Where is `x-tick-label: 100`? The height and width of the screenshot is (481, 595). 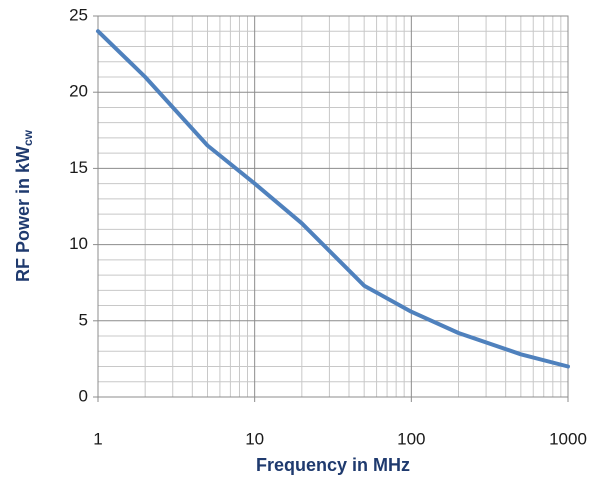
x-tick-label: 100 is located at coordinates (411, 438).